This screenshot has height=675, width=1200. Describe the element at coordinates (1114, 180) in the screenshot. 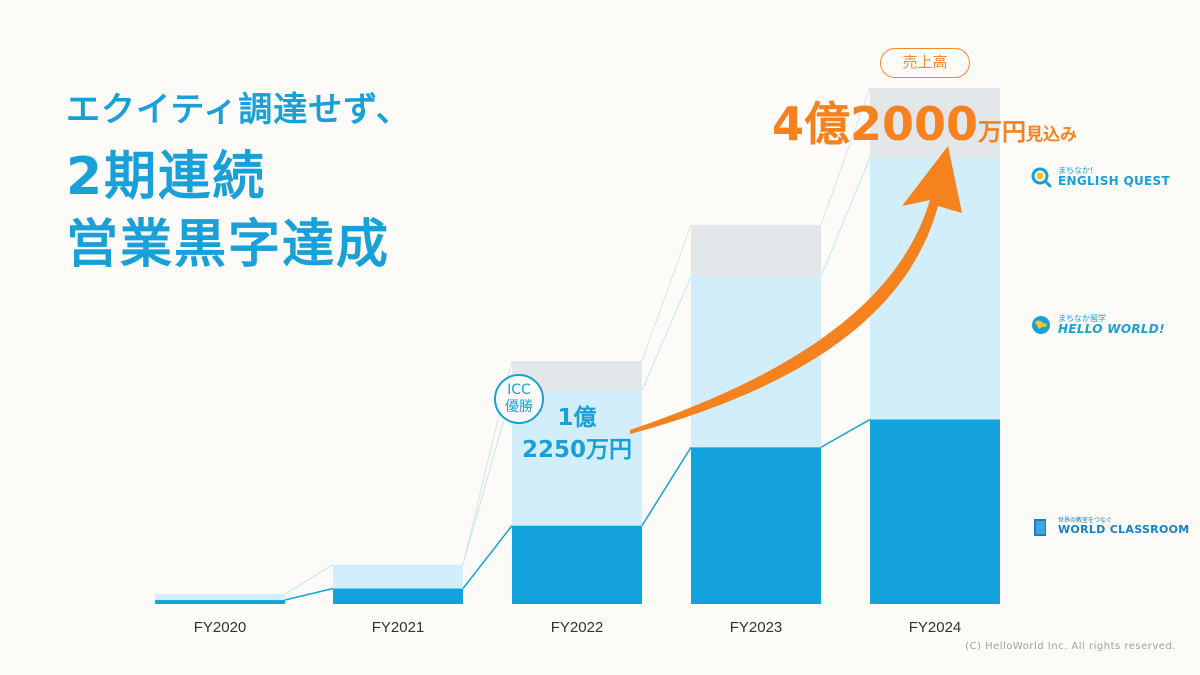

I see `english-quest-logo-main: ENGLISH QUEST` at that location.